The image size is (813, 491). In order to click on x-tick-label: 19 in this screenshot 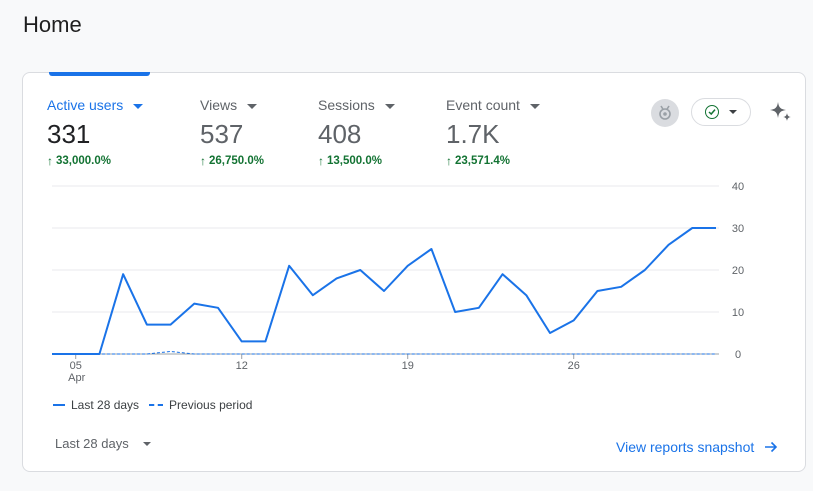, I will do `click(408, 366)`.